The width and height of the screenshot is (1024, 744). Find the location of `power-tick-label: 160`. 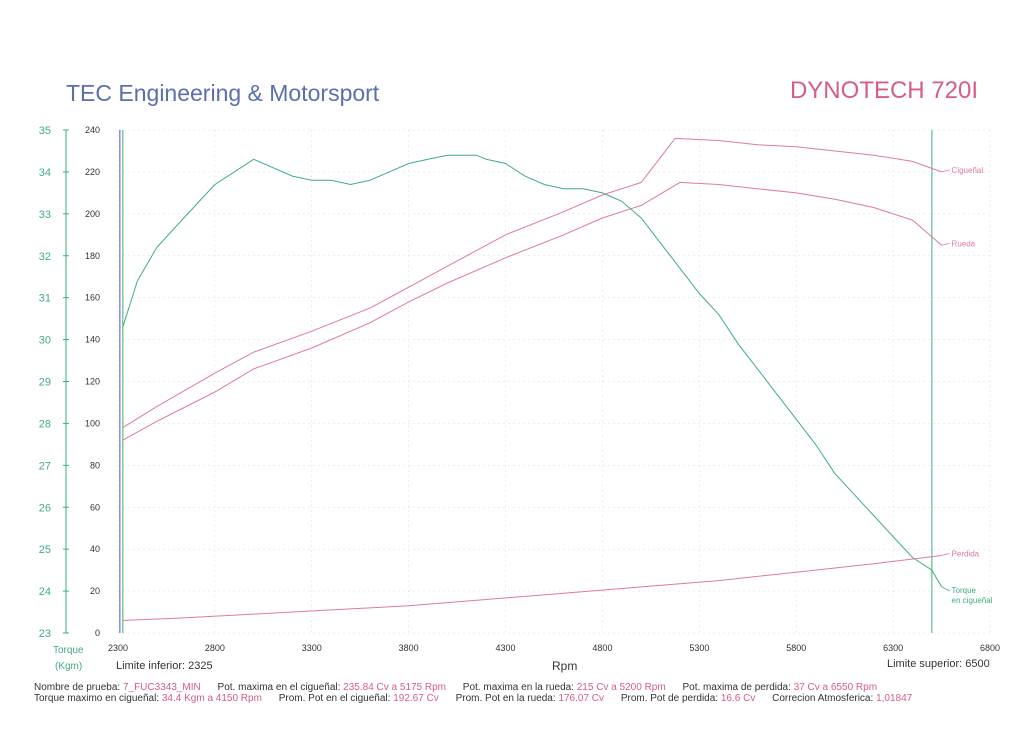

power-tick-label: 160 is located at coordinates (92, 298).